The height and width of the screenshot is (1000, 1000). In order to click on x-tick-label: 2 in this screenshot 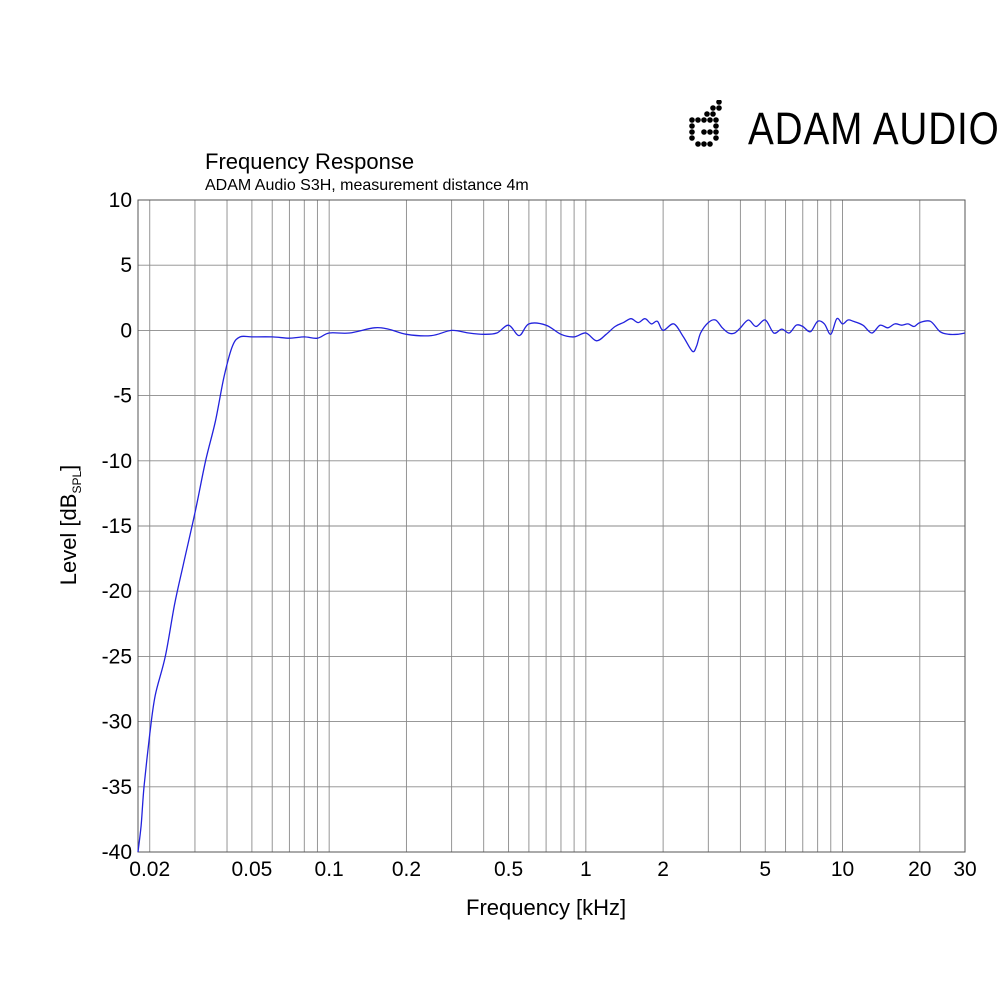, I will do `click(663, 869)`.